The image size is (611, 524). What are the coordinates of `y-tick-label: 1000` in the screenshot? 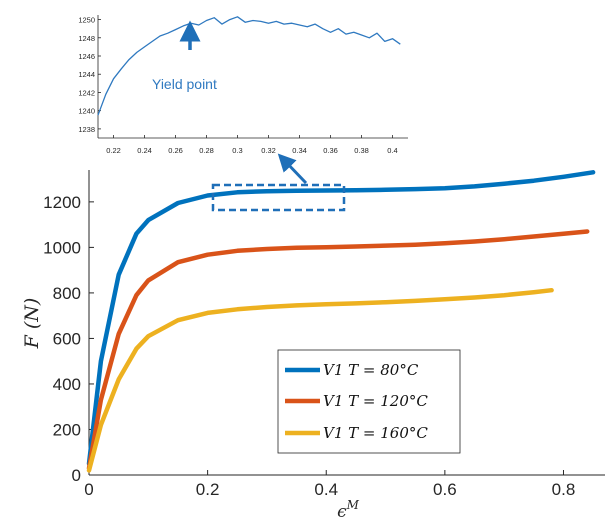 It's located at (62, 247).